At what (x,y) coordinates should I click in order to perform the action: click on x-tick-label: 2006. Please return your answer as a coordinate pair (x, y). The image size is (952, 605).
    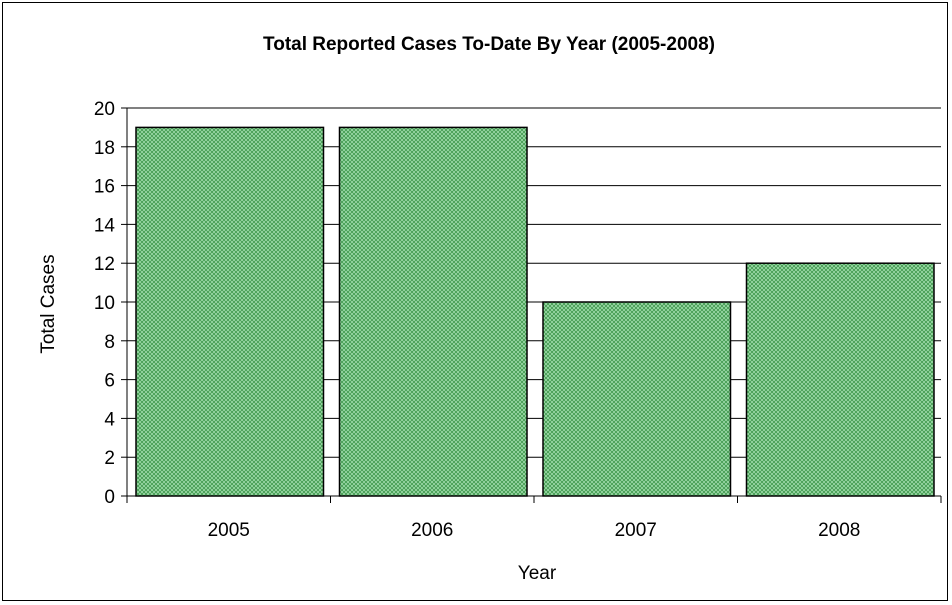
    Looking at the image, I should click on (432, 530).